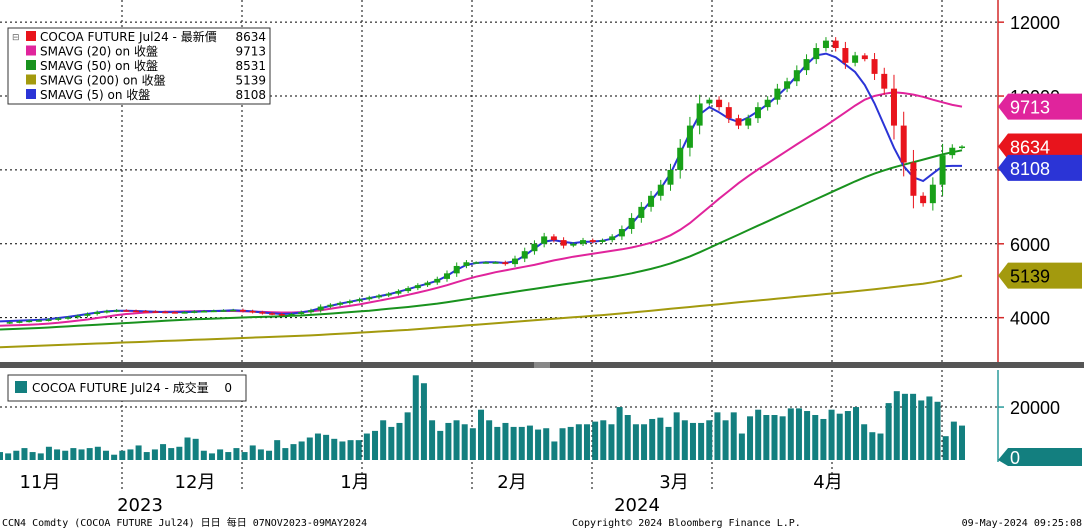 Image resolution: width=1084 pixels, height=529 pixels. What do you see at coordinates (637, 505) in the screenshot?
I see `year-label: 2024` at bounding box center [637, 505].